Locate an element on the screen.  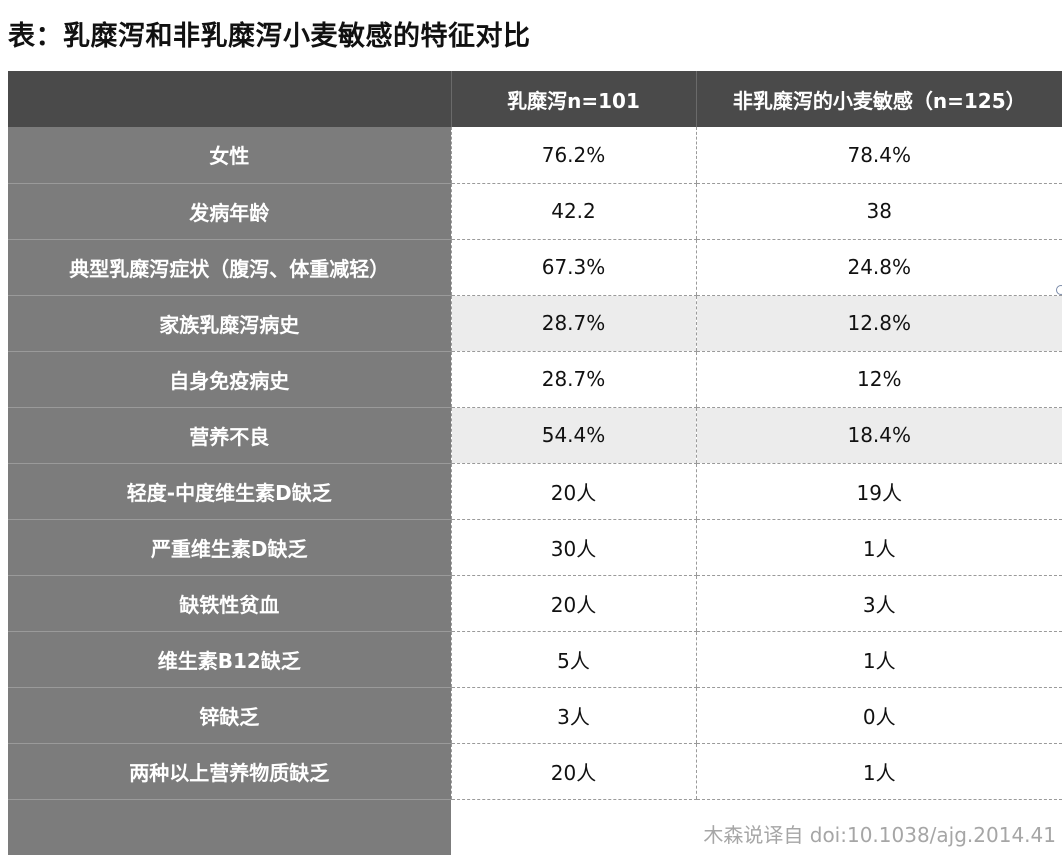
table-row: 典型乳糜泻症状（腹泻、体重减轻） 67.3% 24.8% is located at coordinates (535, 267).